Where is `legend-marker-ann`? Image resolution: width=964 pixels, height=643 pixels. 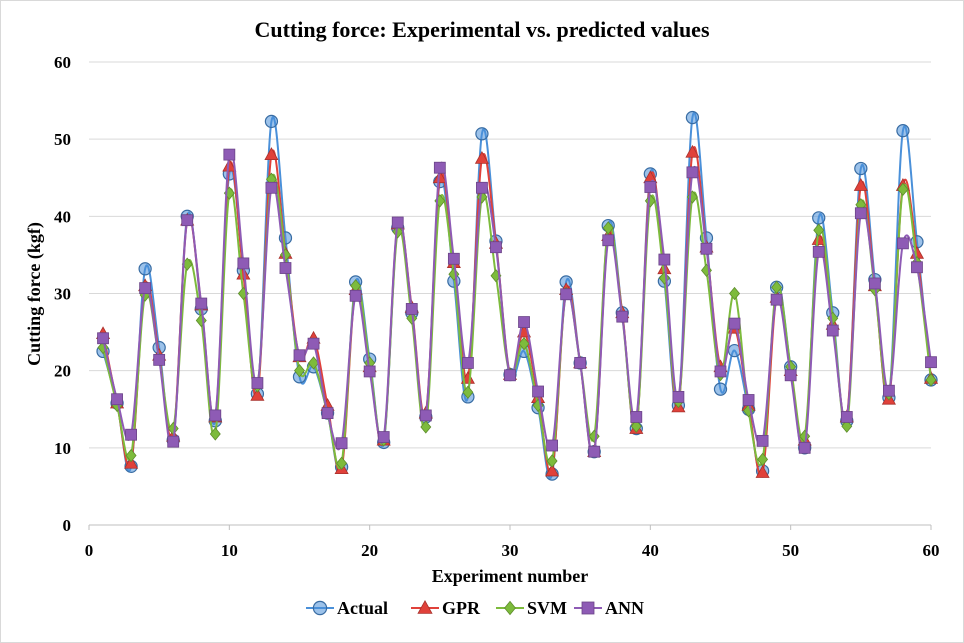 legend-marker-ann is located at coordinates (588, 608).